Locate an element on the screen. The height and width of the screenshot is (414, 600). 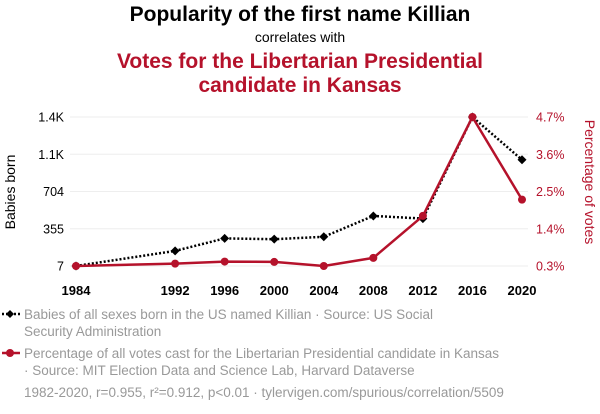
y-axis-label-left: Babies born is located at coordinates (10, 192).